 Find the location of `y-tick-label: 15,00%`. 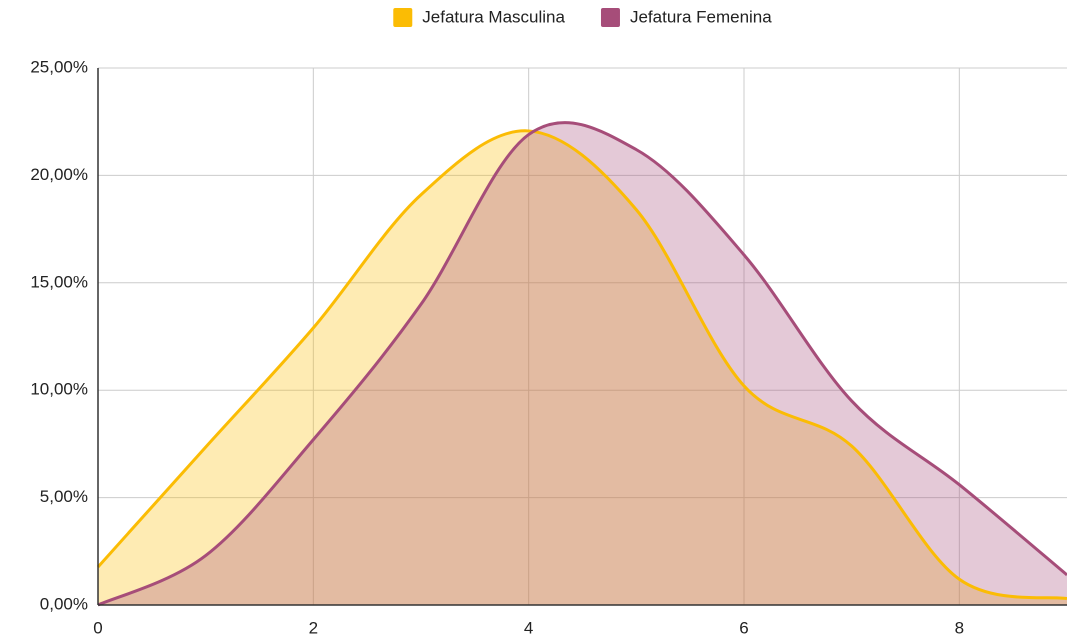

y-tick-label: 15,00% is located at coordinates (59, 281).